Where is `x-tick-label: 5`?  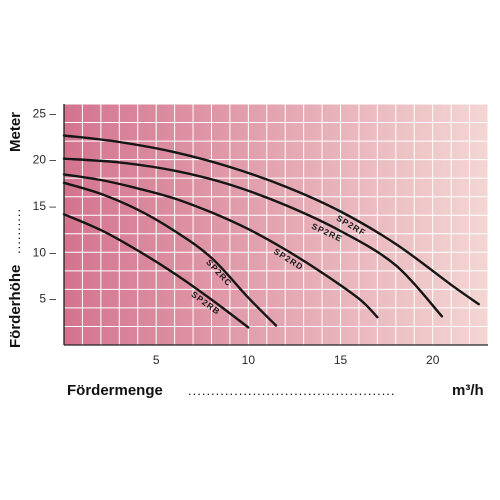 x-tick-label: 5 is located at coordinates (156, 360).